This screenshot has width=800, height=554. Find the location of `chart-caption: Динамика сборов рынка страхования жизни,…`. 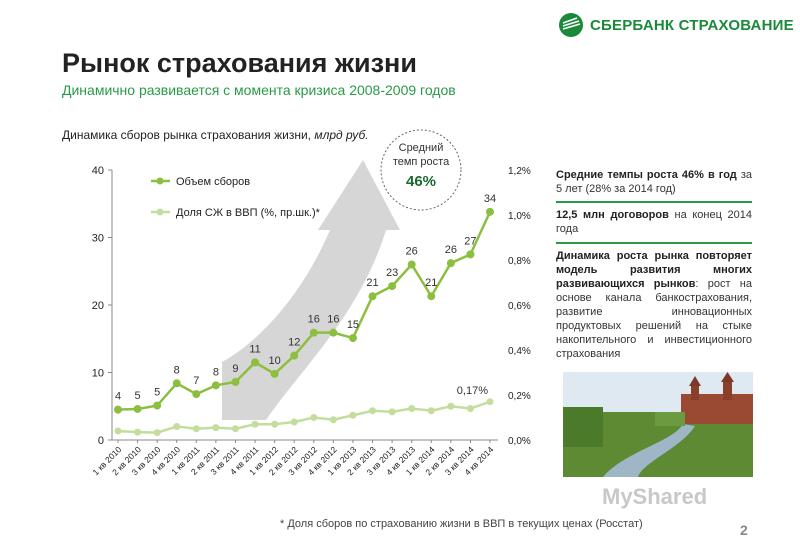

chart-caption: Динамика сборов рынка страхования жизни,… is located at coordinates (215, 135).